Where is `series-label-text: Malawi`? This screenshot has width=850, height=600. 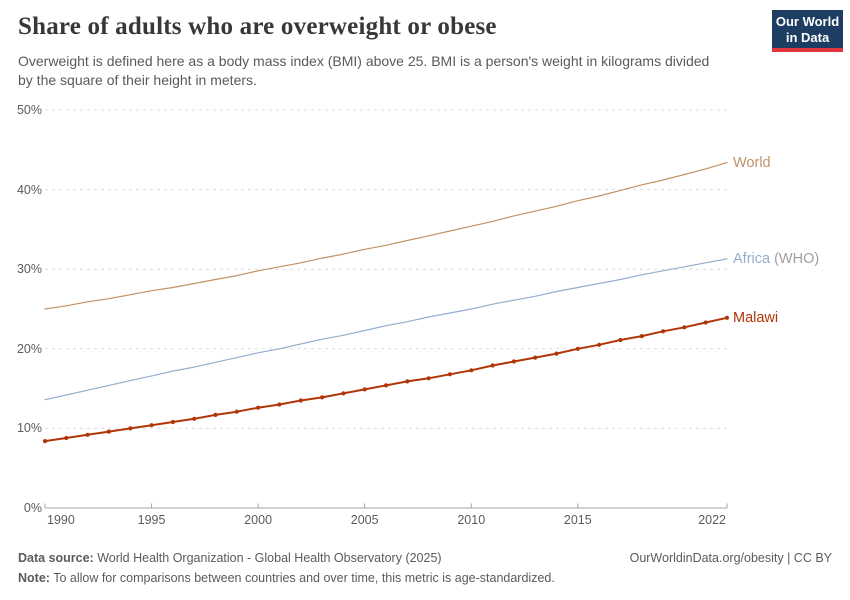
series-label-text: Malawi is located at coordinates (756, 317).